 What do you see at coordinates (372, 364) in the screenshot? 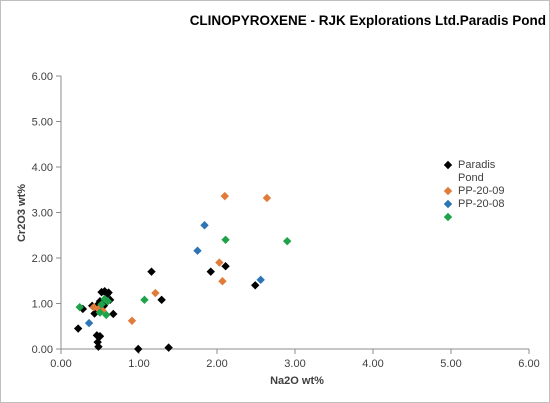
I see `x-tick-label: 4.00` at bounding box center [372, 364].